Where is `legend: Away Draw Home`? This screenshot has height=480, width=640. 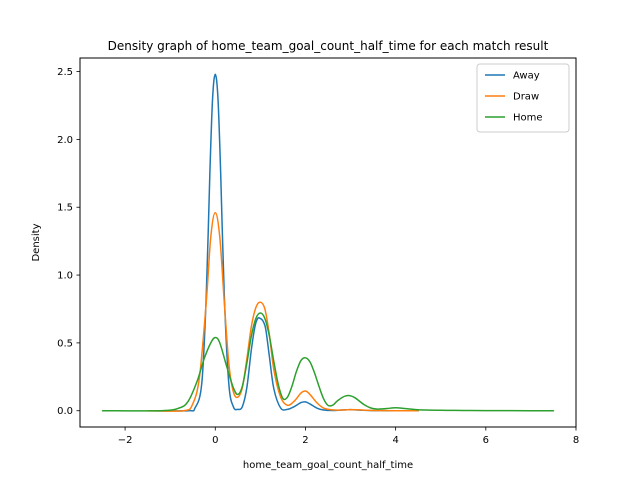
legend: Away Draw Home is located at coordinates (523, 98).